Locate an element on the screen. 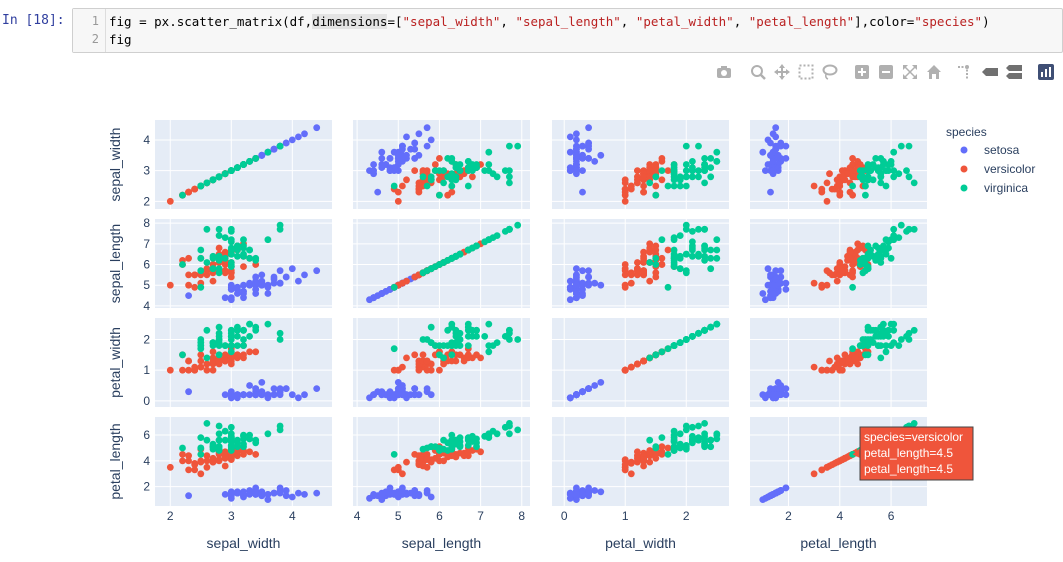 The width and height of the screenshot is (1063, 562). zoom-in-icon is located at coordinates (862, 72).